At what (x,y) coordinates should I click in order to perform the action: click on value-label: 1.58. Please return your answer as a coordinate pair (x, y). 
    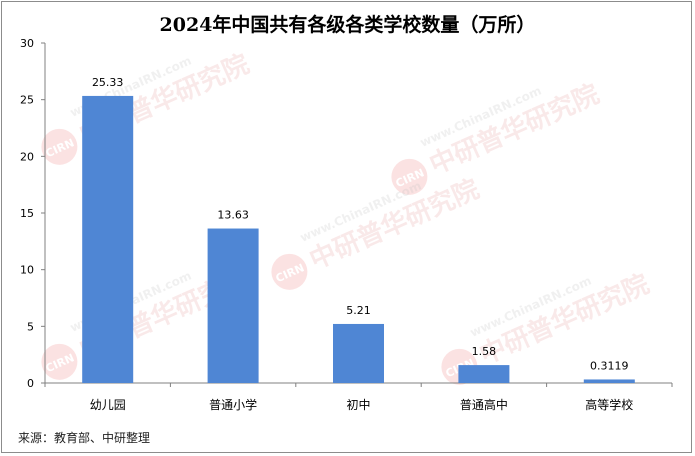
    Looking at the image, I should click on (484, 351).